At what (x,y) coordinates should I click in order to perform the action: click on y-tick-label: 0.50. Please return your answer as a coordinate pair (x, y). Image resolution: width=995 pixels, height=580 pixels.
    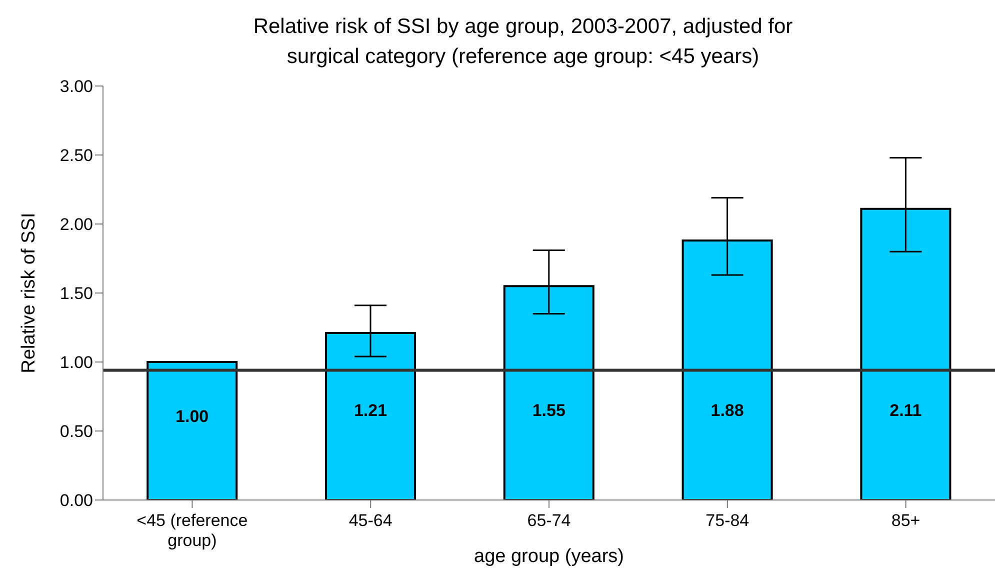
    Looking at the image, I should click on (76, 432).